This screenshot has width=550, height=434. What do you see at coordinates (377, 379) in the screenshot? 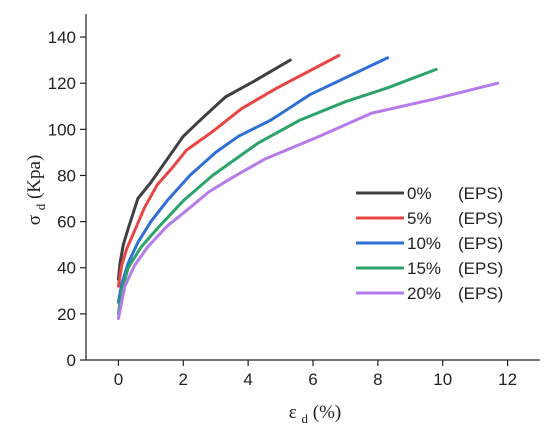
I see `x-tick-label: 8` at bounding box center [377, 379].